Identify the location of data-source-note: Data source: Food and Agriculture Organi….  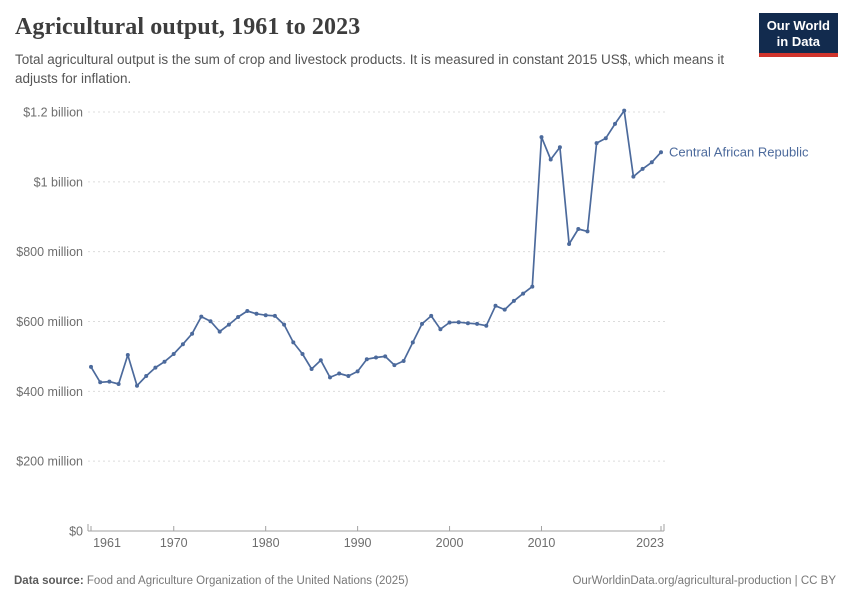
(211, 581).